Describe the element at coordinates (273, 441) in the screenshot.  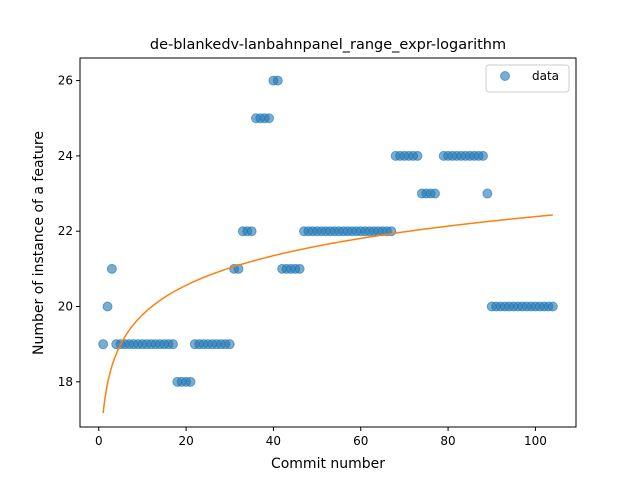
I see `x-tick-label: 40` at that location.